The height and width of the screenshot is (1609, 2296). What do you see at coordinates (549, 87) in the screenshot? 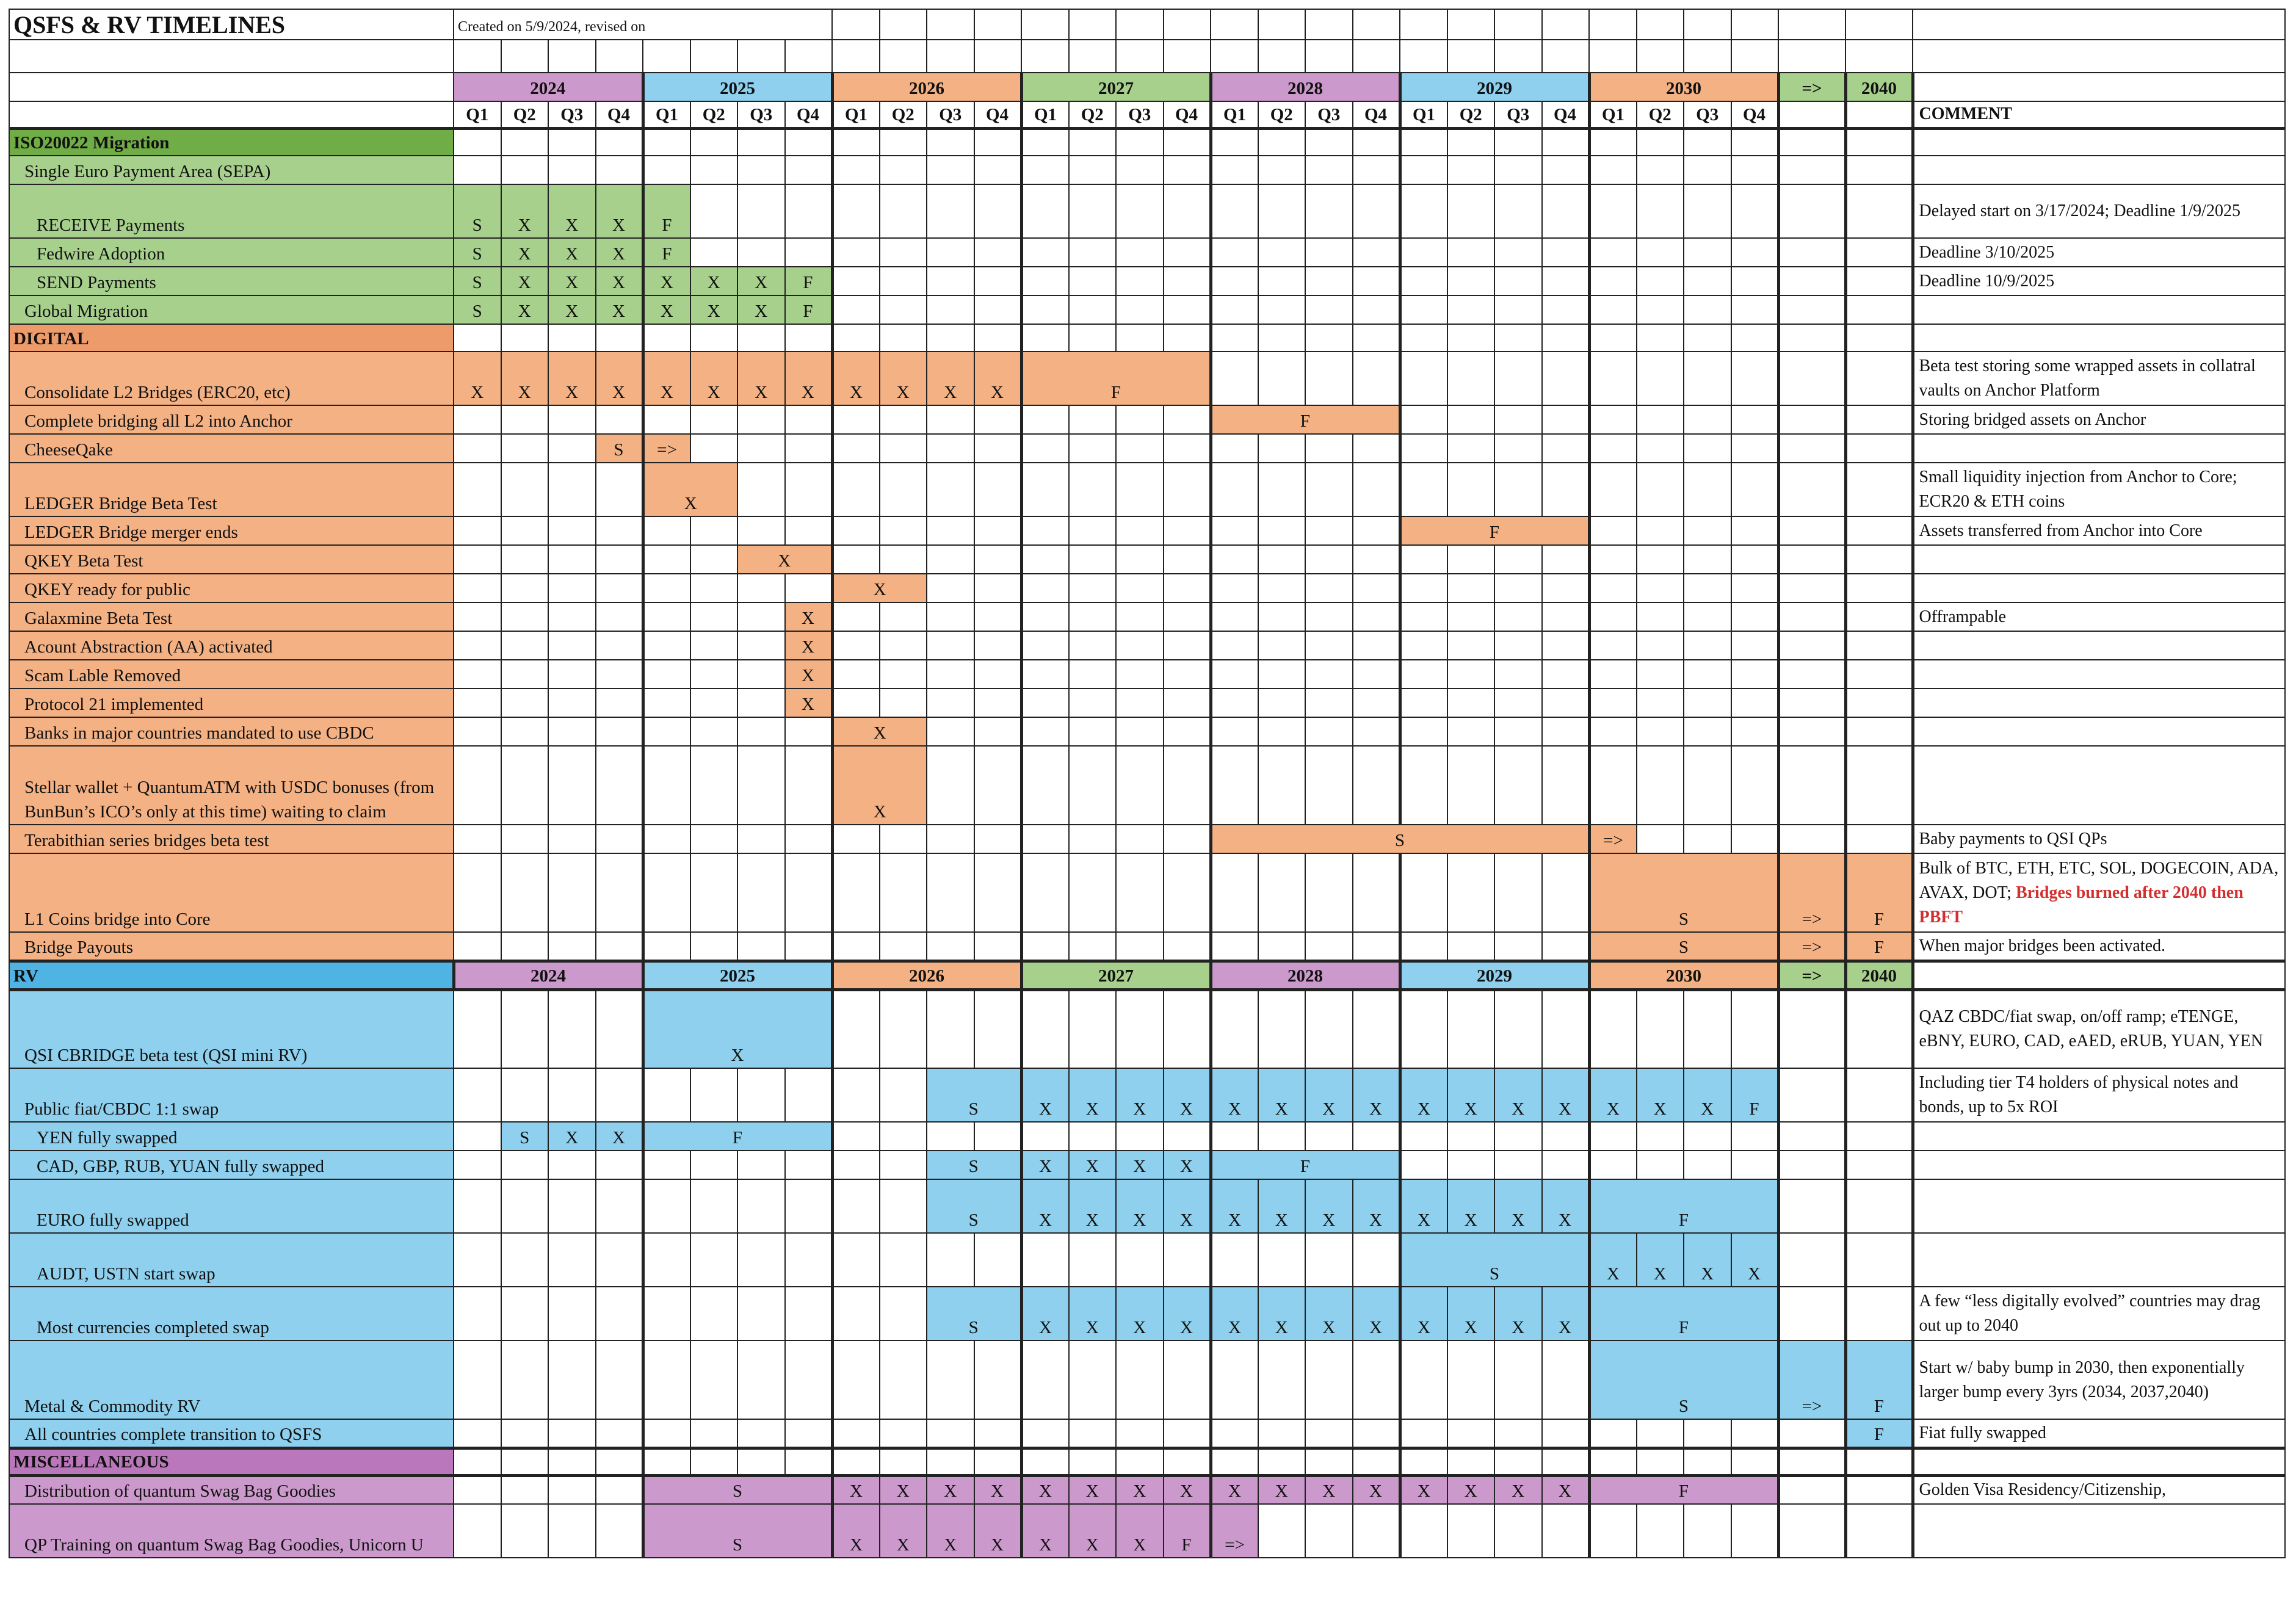
I see `year-header-2024: 2024` at bounding box center [549, 87].